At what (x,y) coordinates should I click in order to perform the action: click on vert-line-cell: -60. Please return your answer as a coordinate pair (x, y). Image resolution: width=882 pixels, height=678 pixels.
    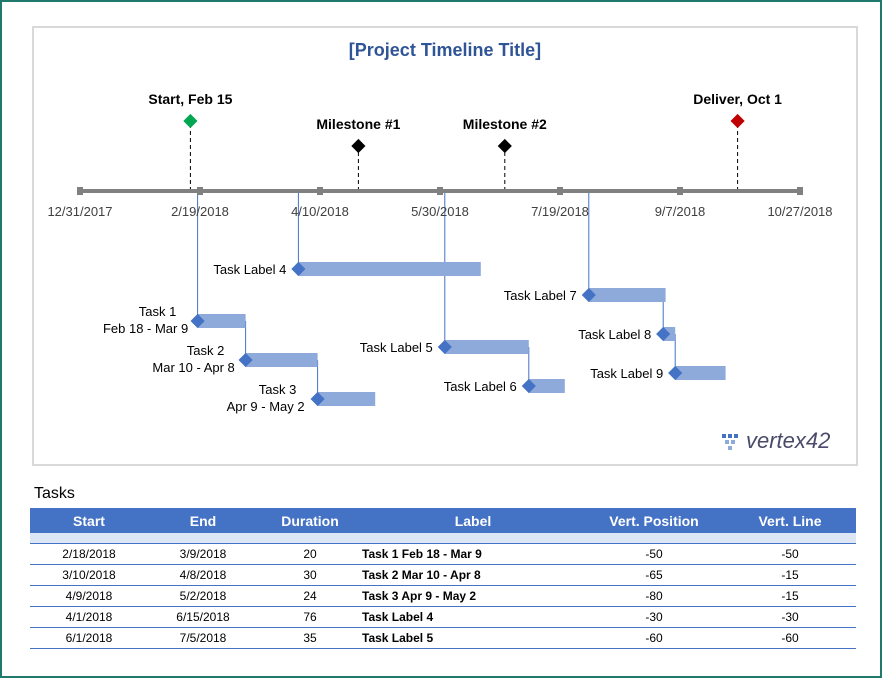
    Looking at the image, I should click on (790, 638).